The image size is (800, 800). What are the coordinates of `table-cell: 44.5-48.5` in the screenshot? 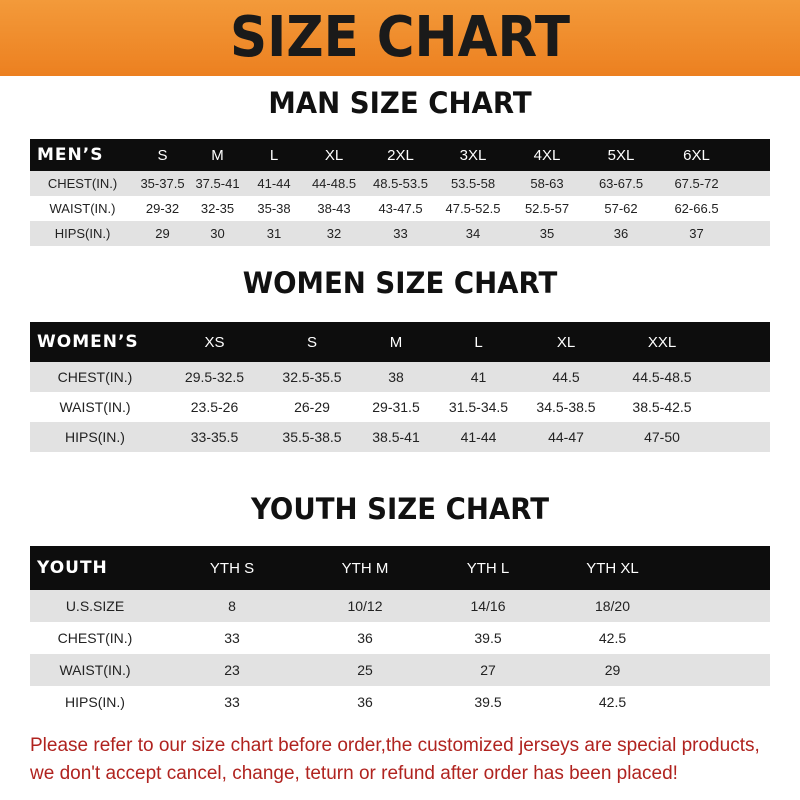 It's located at (662, 377).